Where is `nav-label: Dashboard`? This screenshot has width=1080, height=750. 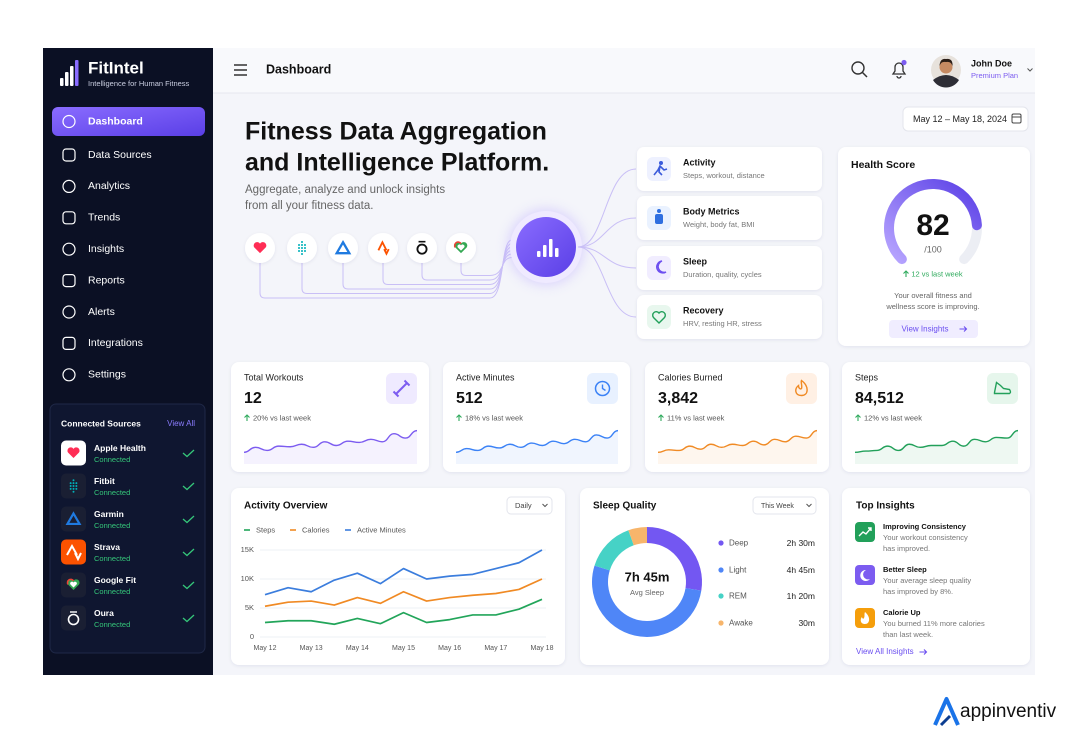
nav-label: Dashboard is located at coordinates (115, 121).